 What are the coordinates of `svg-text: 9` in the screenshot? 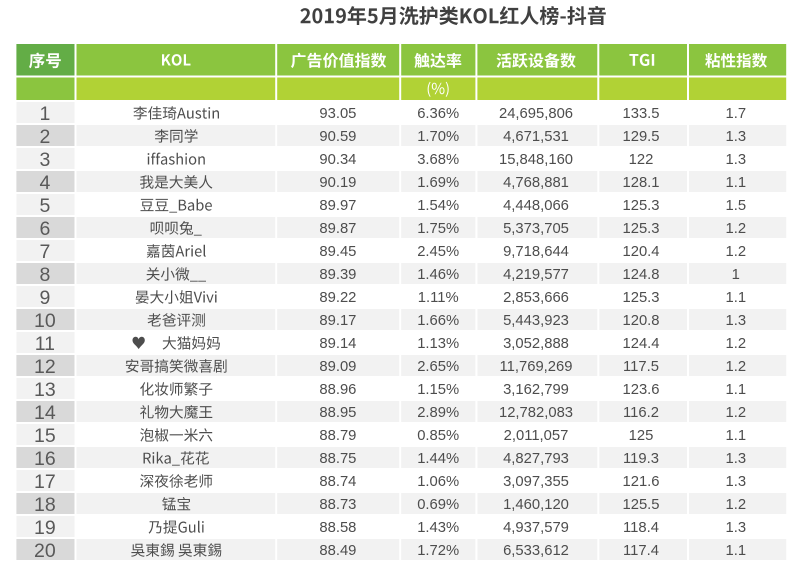 It's located at (44, 298).